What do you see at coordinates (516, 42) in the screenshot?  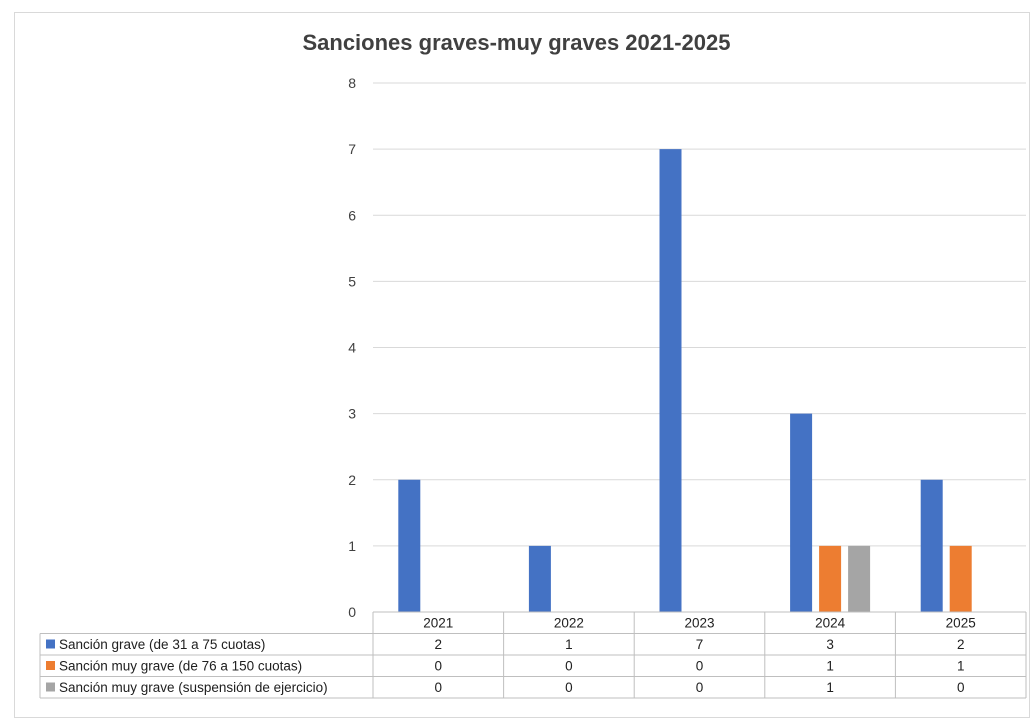 I see `chart-title: Sanciones graves-muy graves 2021-2025` at bounding box center [516, 42].